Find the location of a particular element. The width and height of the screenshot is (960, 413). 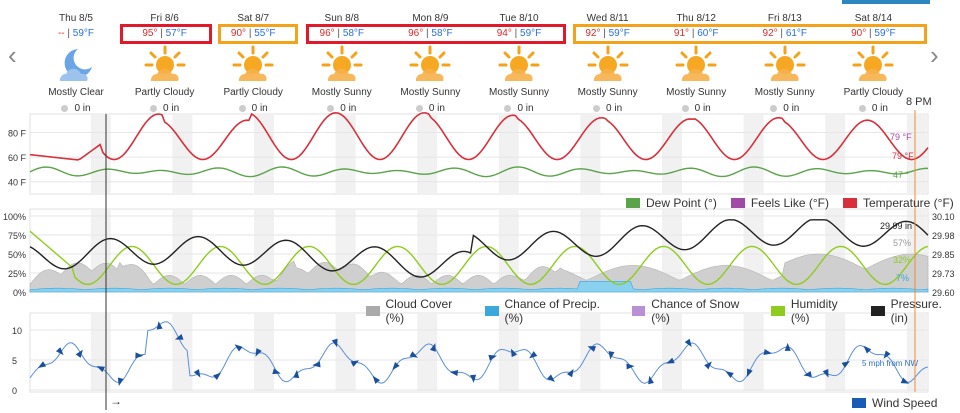

legend-item: Dew Point (°) is located at coordinates (671, 203).